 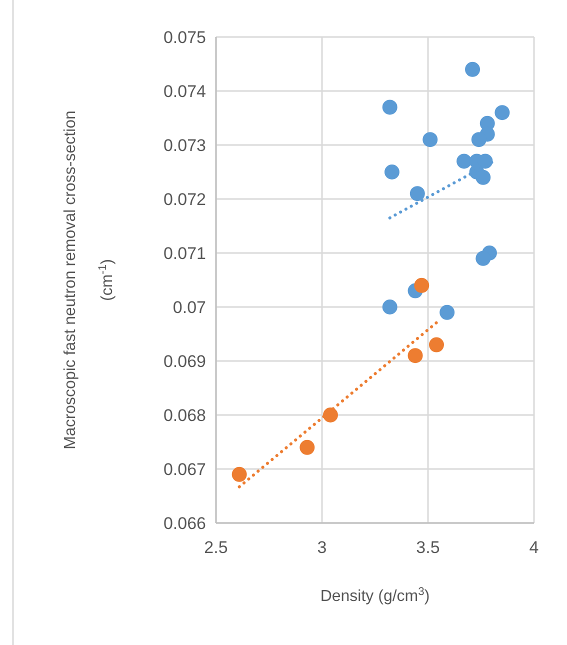 I want to click on x-axis-title: Density (g/cm$^{3}$), so click(x=375, y=595).